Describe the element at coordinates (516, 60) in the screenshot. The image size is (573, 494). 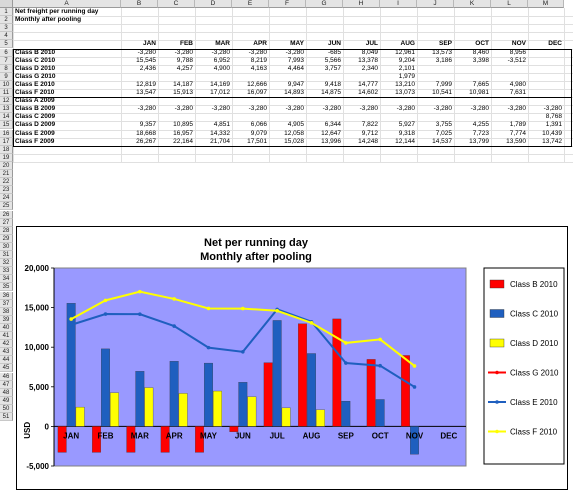
I see `data-cell: -3,512` at that location.